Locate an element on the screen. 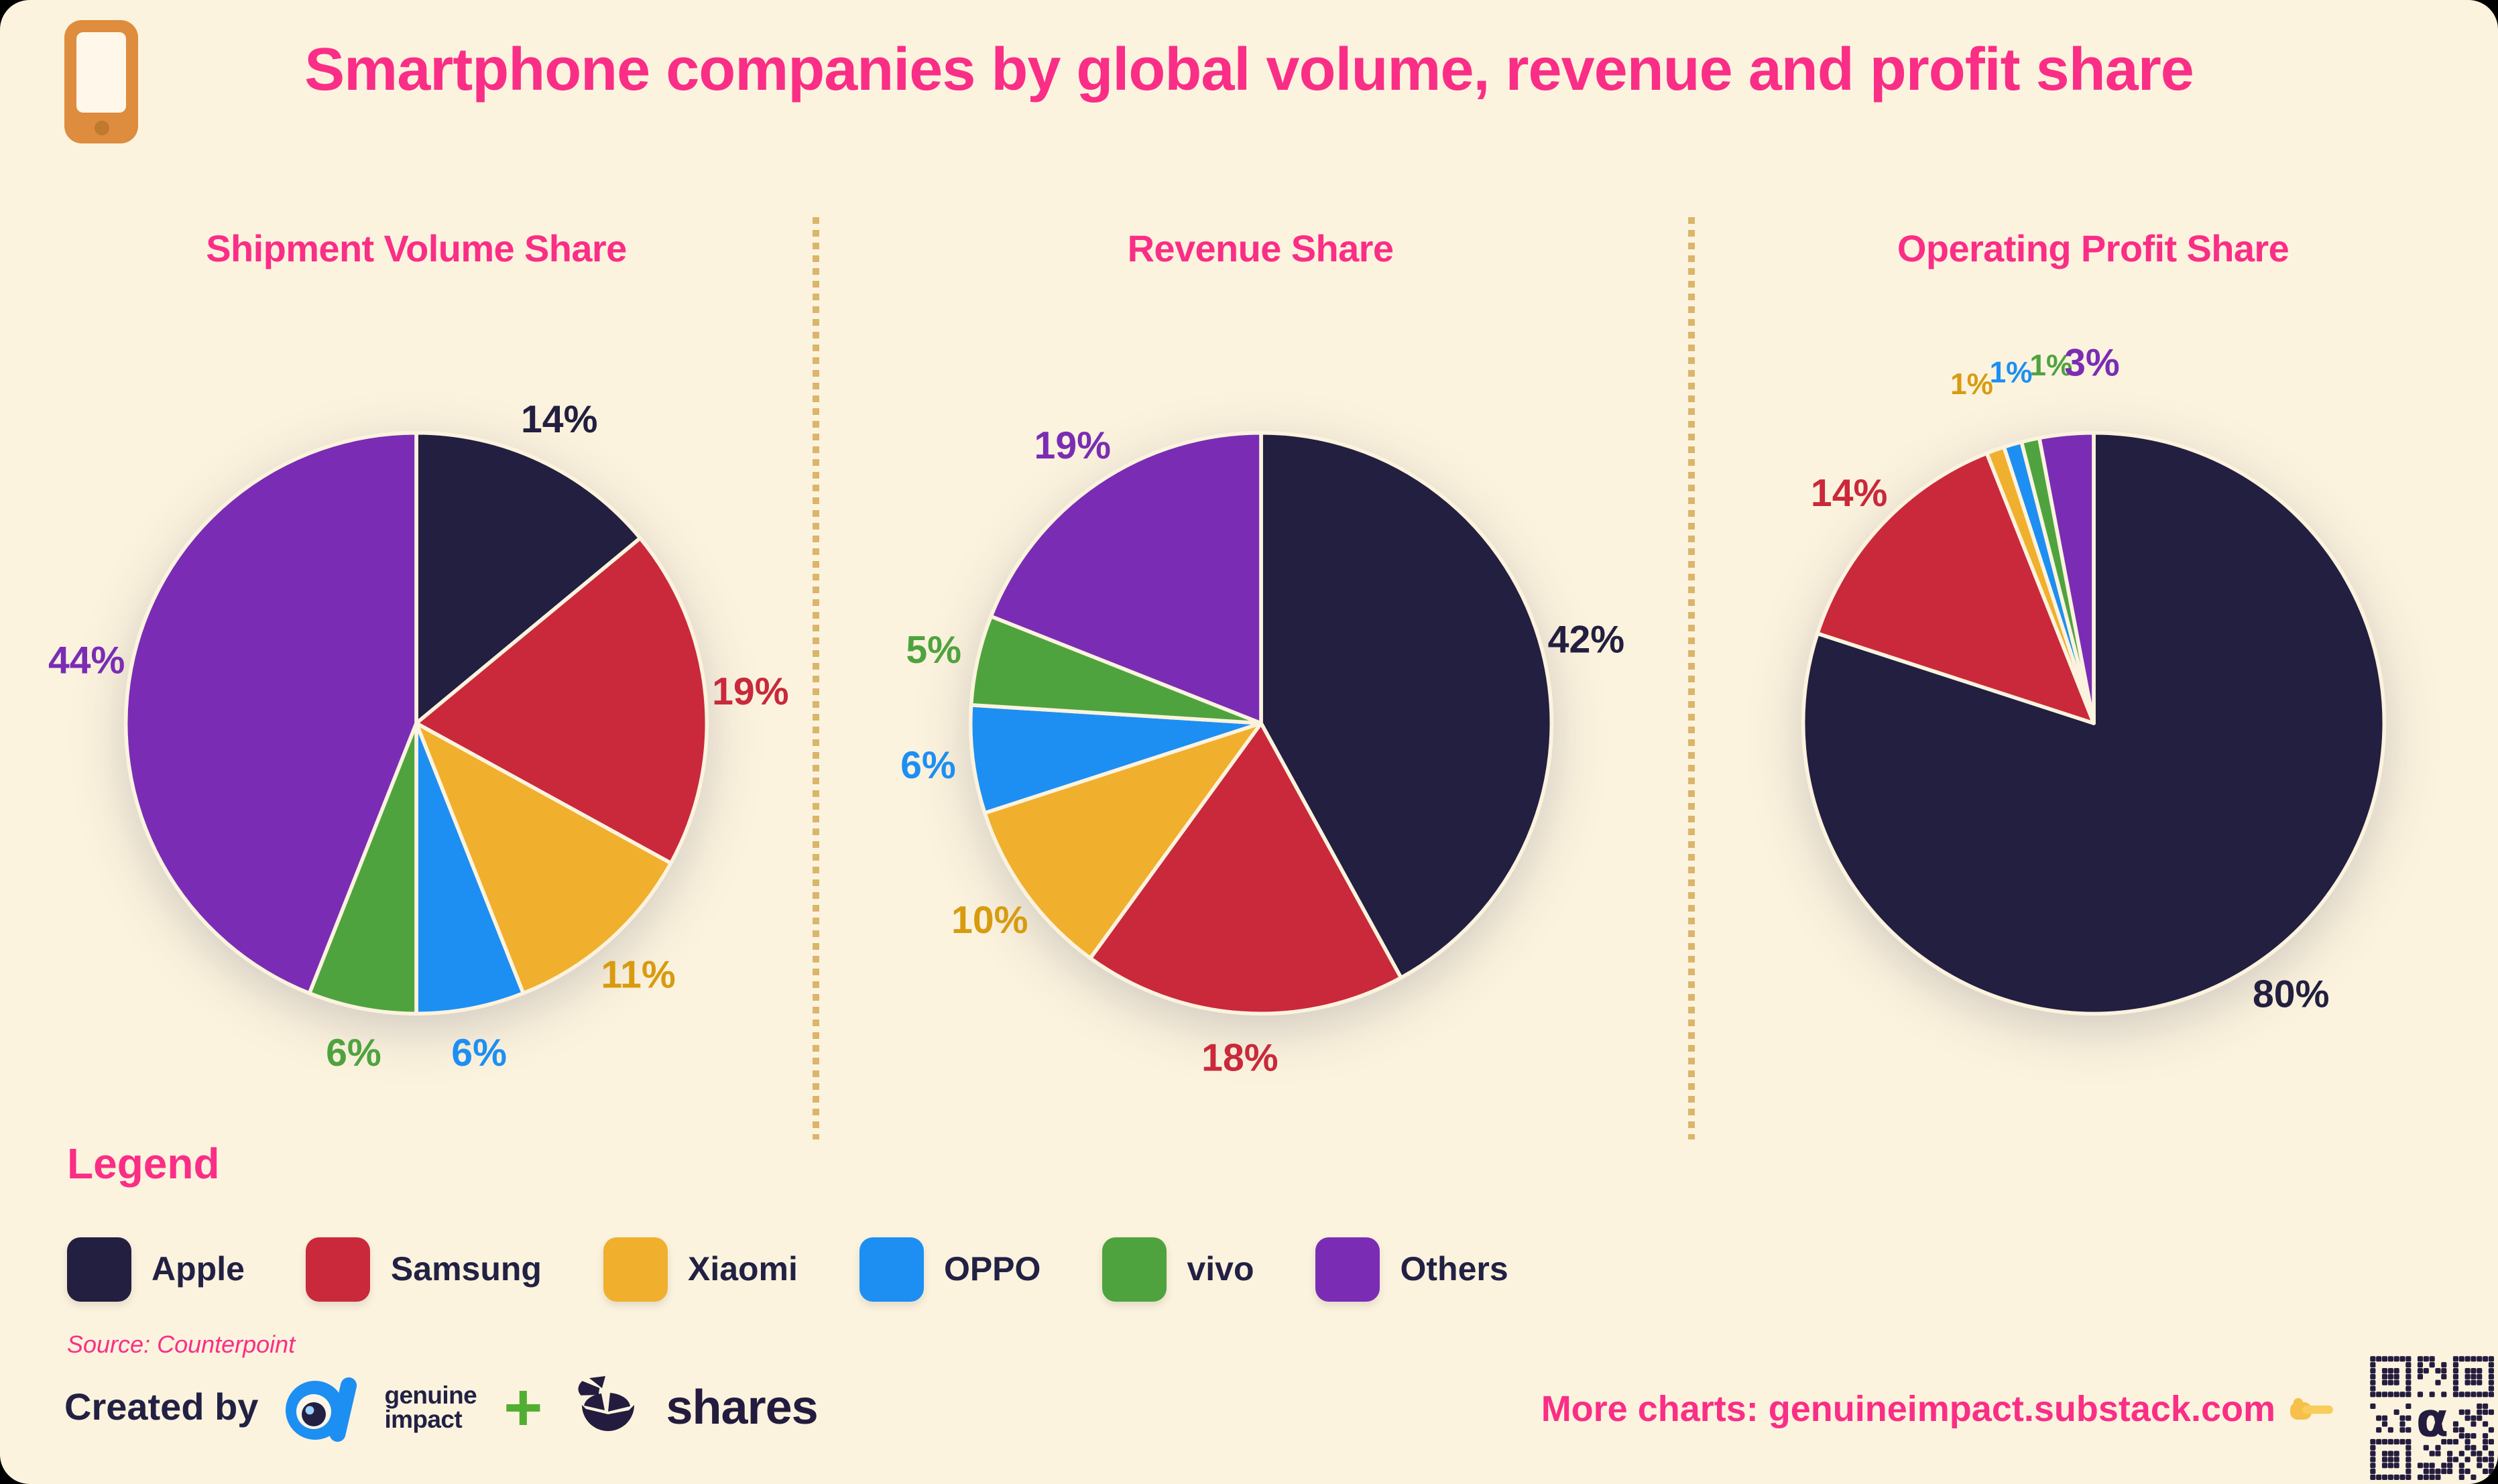  genuine-impact-alpha-logo is located at coordinates (321, 1409).